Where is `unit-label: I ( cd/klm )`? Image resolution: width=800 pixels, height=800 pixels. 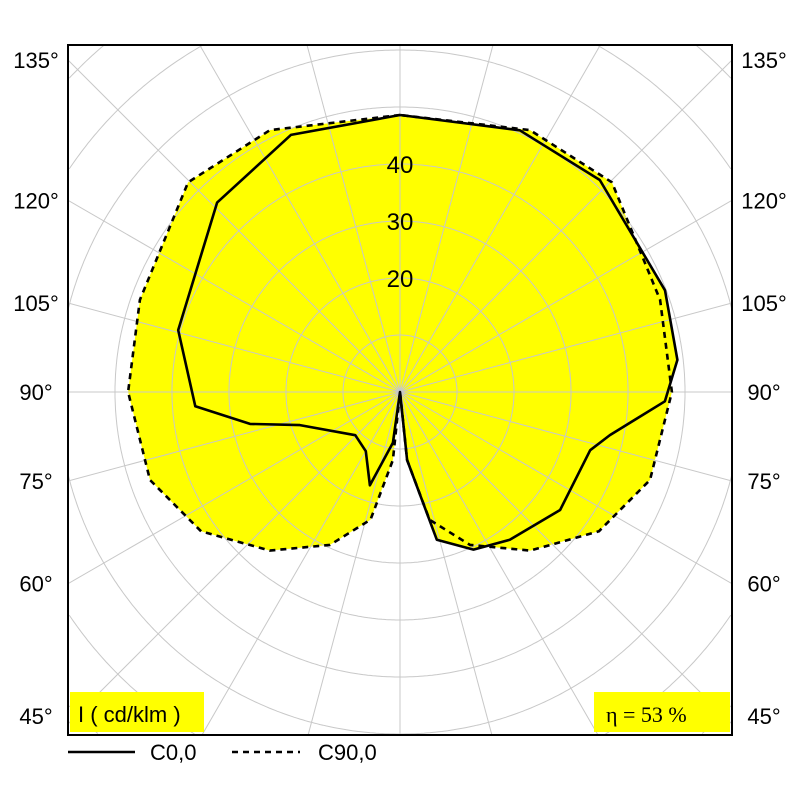 unit-label: I ( cd/klm ) is located at coordinates (129, 714).